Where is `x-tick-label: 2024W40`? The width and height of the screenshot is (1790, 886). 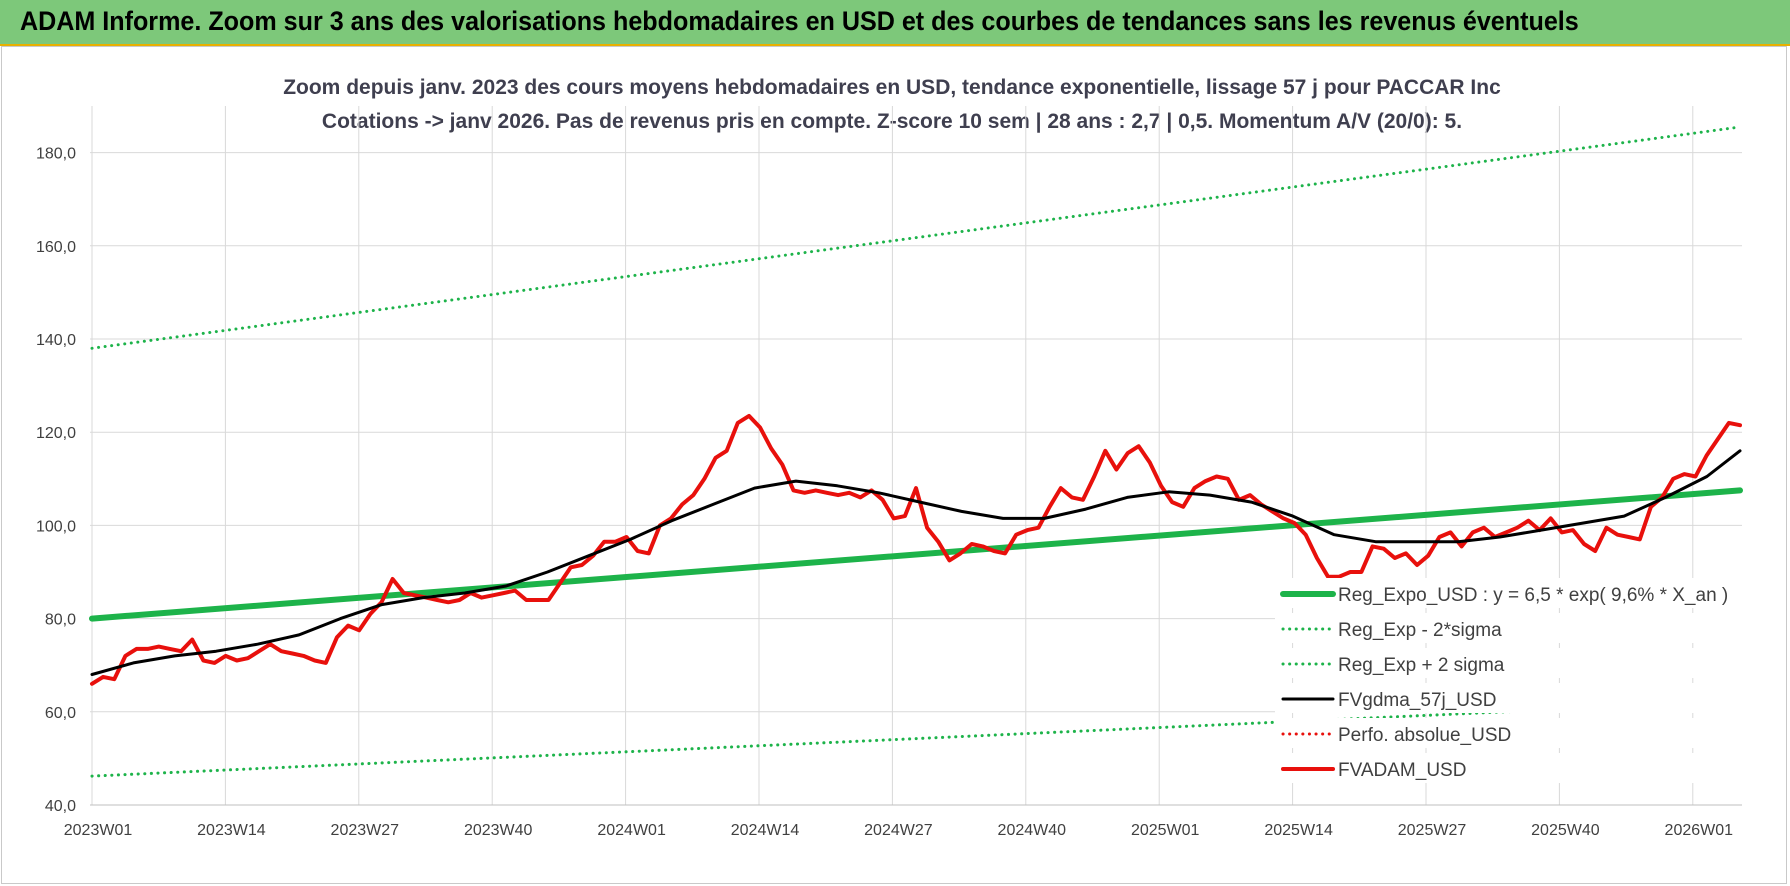
x-tick-label: 2024W40 is located at coordinates (1032, 830).